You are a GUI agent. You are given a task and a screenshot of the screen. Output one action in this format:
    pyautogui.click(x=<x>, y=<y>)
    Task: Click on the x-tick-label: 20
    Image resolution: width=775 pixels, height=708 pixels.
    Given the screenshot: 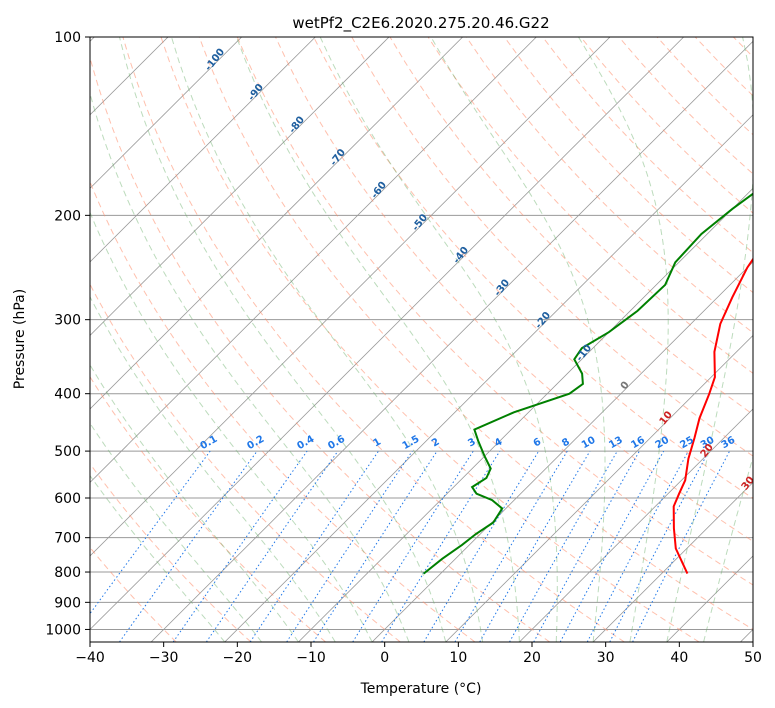 What is the action you would take?
    pyautogui.click(x=532, y=658)
    